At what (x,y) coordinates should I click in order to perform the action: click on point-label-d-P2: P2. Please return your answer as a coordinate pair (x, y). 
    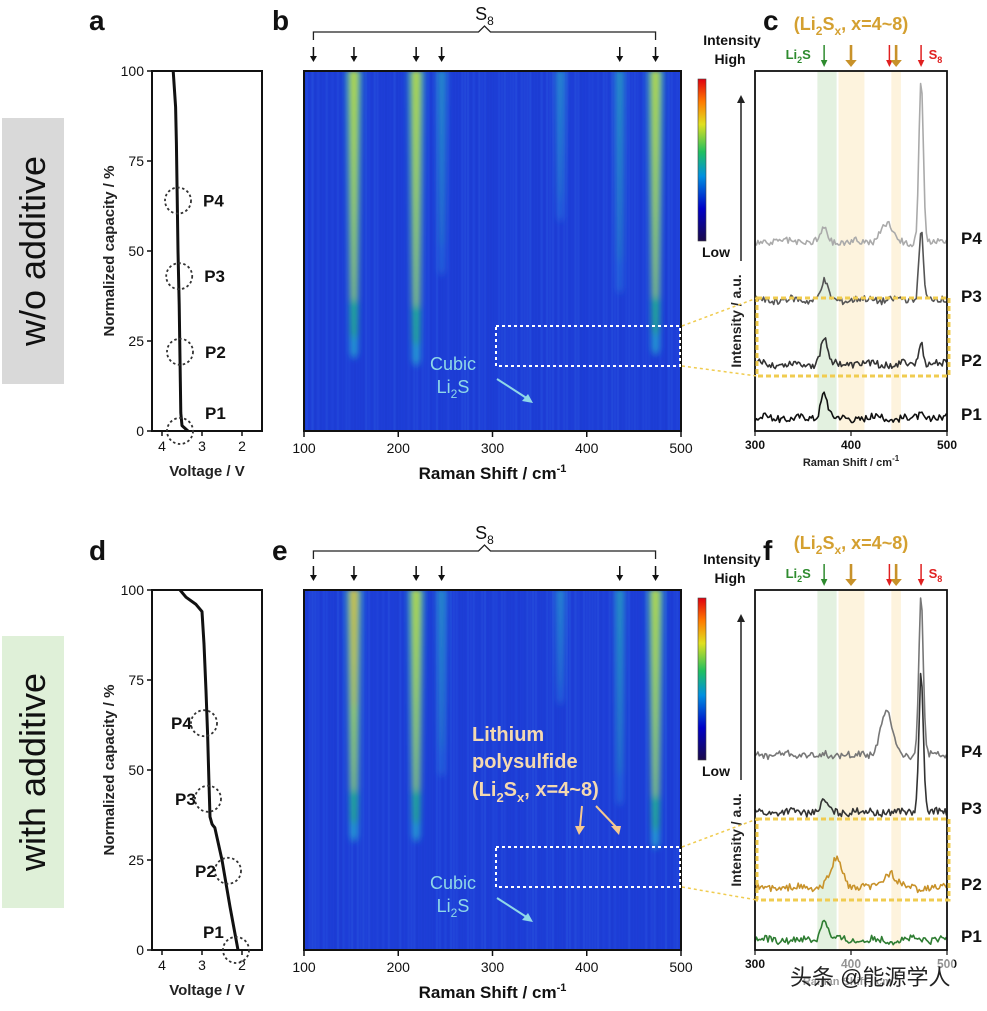
    Looking at the image, I should click on (205, 871).